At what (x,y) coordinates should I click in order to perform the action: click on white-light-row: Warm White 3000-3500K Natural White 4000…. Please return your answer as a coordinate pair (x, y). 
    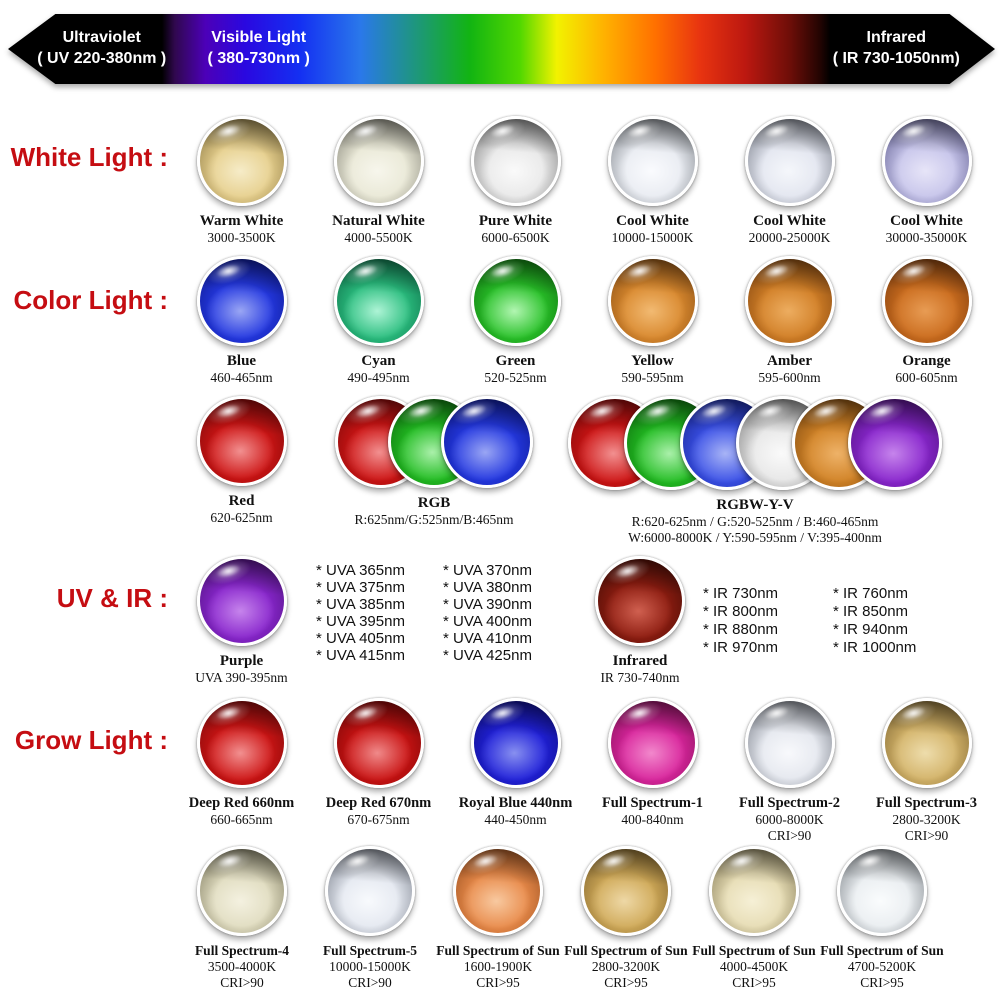
    Looking at the image, I should click on (584, 181).